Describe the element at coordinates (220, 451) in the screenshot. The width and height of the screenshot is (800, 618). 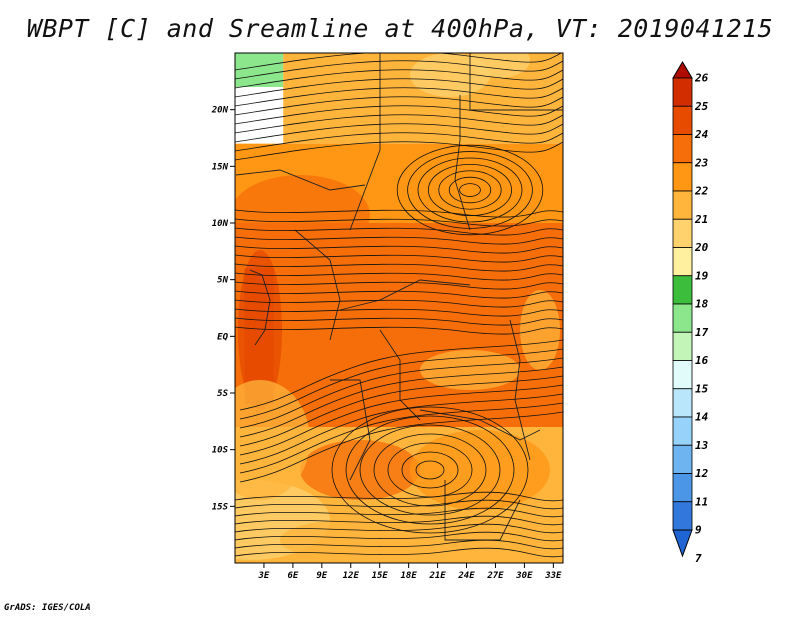
I see `y-tick-label-6: 10S` at that location.